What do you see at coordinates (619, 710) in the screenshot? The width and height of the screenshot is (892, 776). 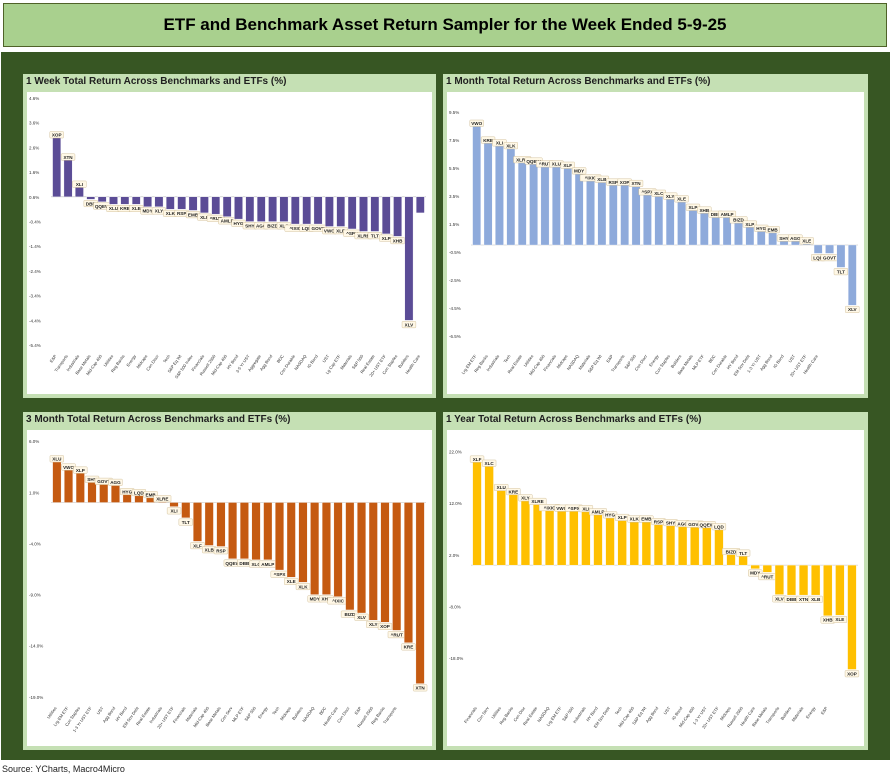 I see `x-tick-label: Tech` at bounding box center [619, 710].